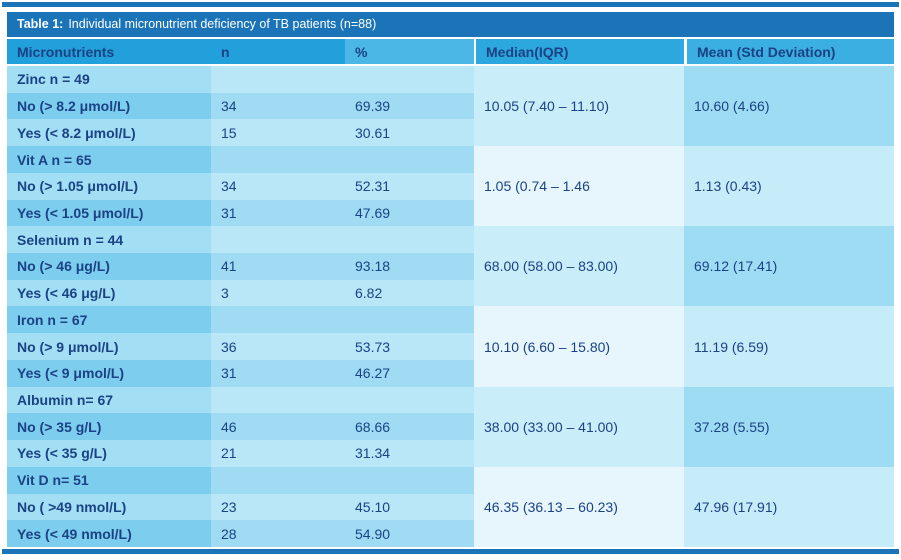  I want to click on cell-n: 36, so click(278, 346).